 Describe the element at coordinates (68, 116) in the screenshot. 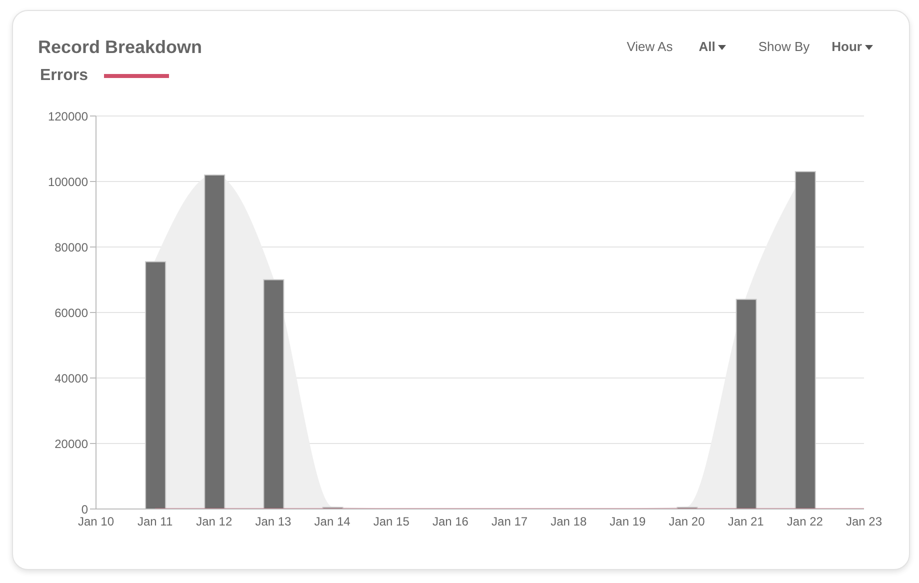

I see `y-tick-label: 120000` at that location.